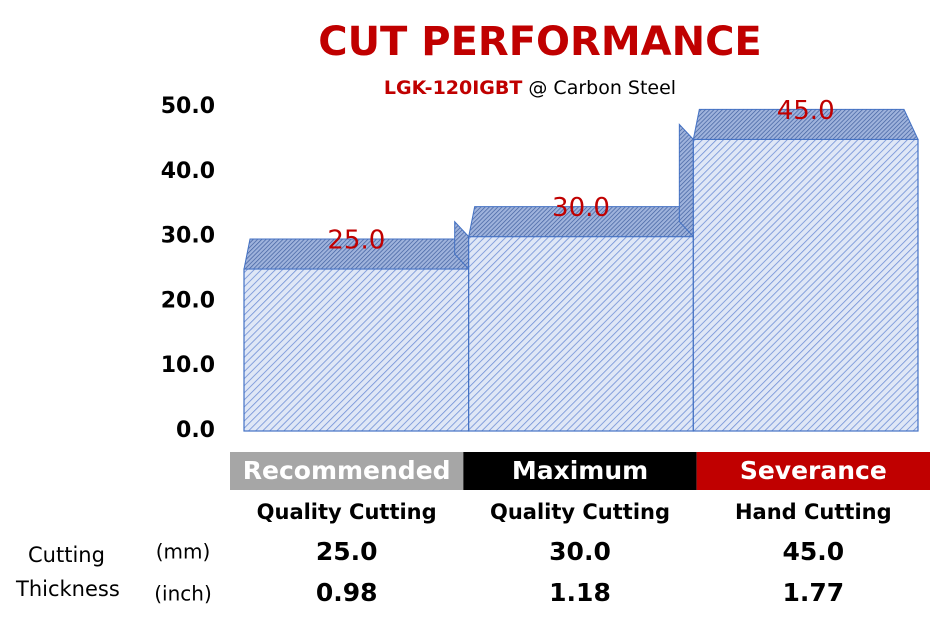 This screenshot has height=620, width=944. I want to click on subcategory-label: Hand Cutting, so click(813, 512).